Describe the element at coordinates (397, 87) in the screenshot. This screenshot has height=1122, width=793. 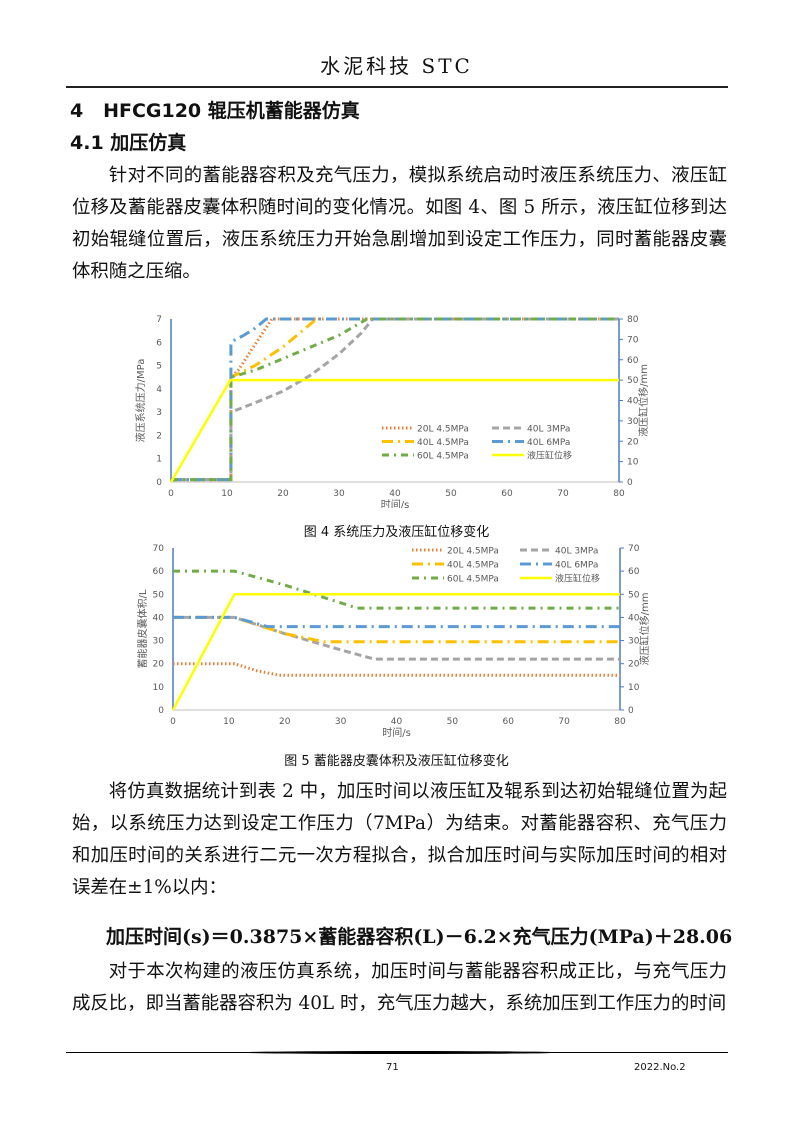
I see `header-rule` at that location.